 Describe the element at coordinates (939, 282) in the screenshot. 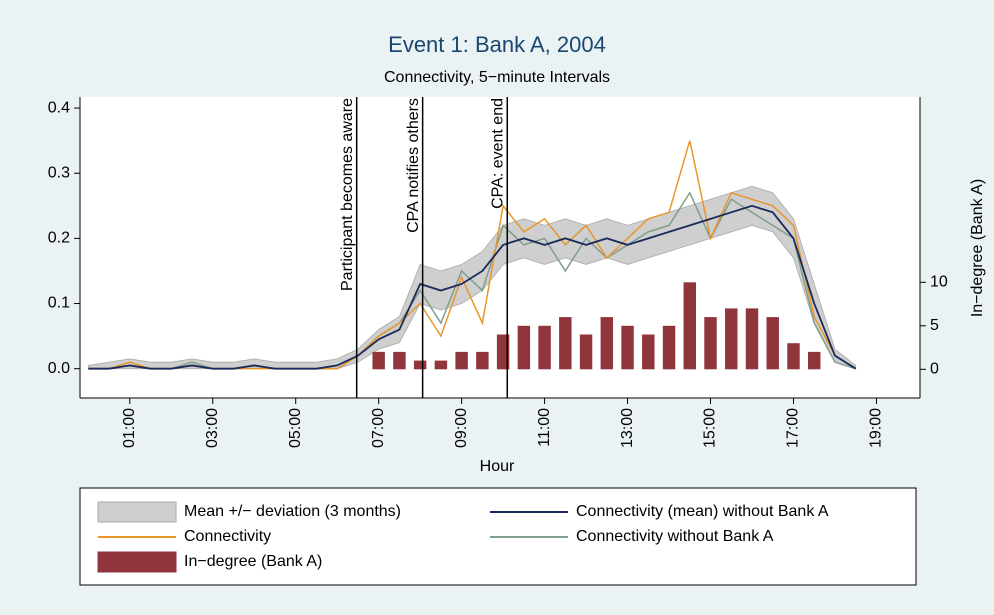

I see `y2-tick-label: 10` at that location.